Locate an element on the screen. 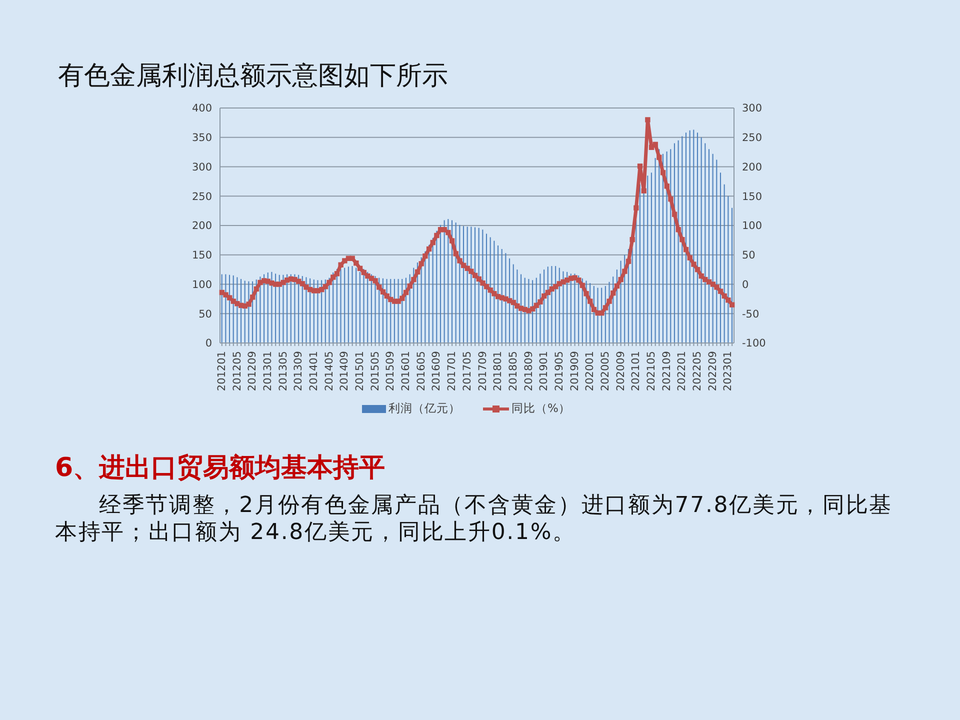 This screenshot has height=720, width=960. x-tick-label: 201709 is located at coordinates (482, 371).